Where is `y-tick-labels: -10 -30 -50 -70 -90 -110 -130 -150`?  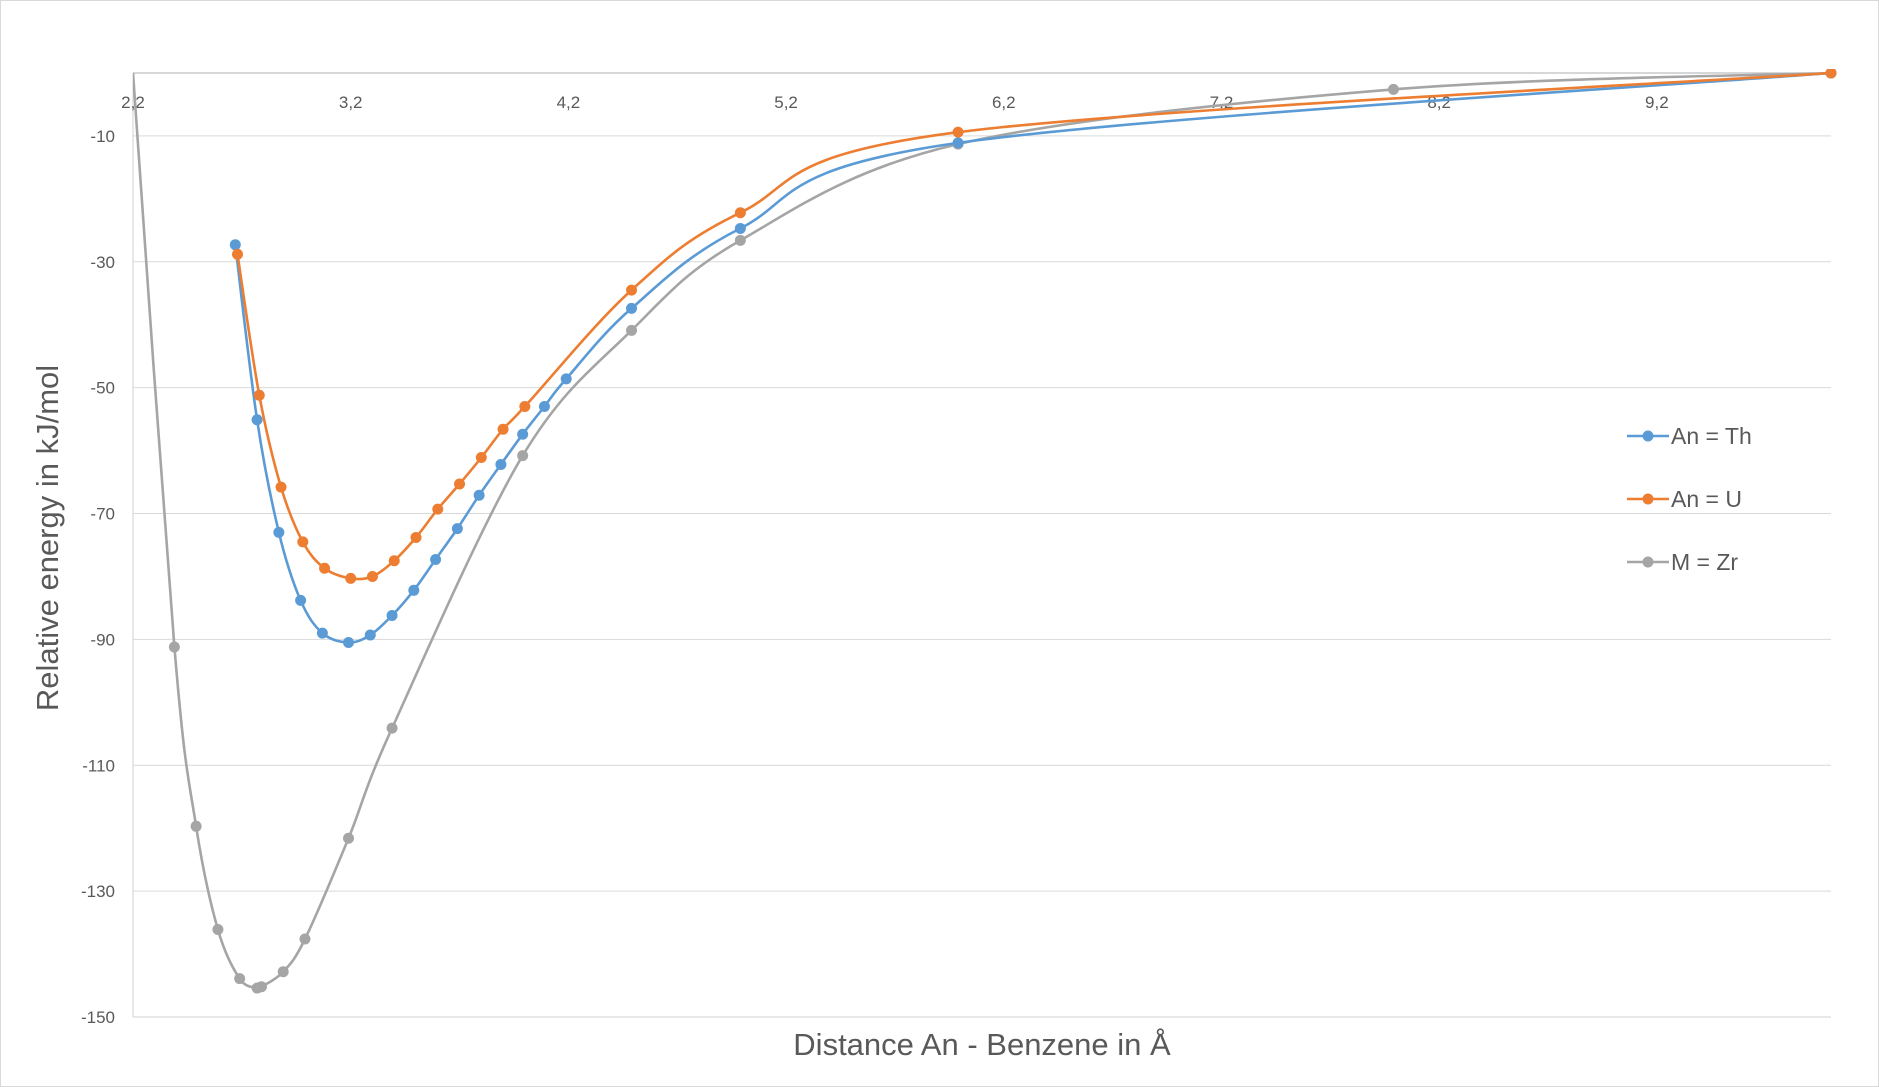 y-tick-labels: -10 -30 -50 -70 -90 -110 -130 -150 is located at coordinates (98, 577).